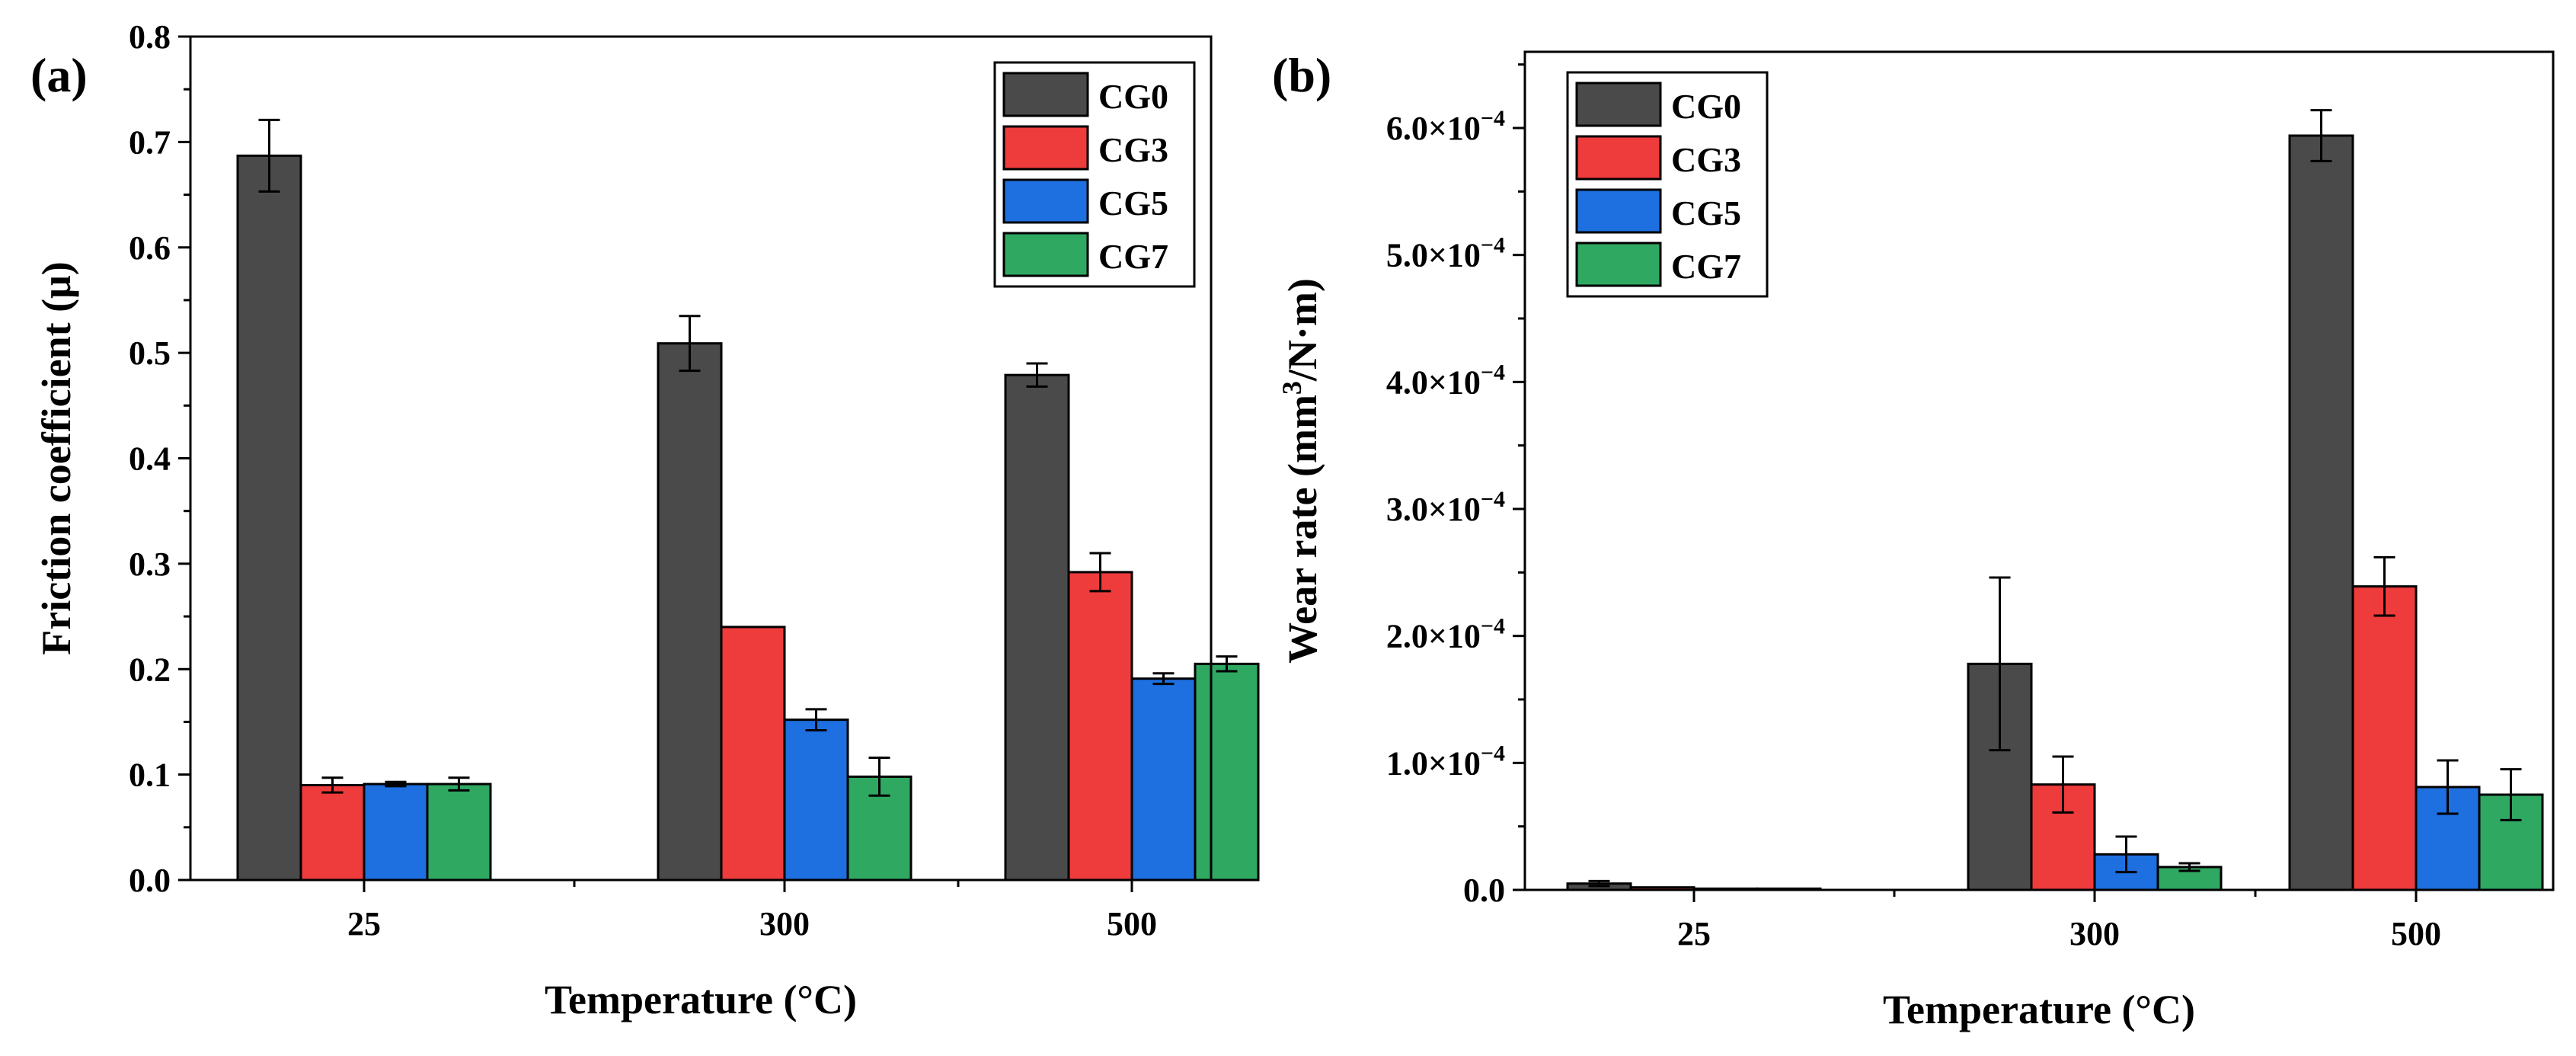 The height and width of the screenshot is (1056, 2576). I want to click on y-axis-title: Wear rate (mm3/N·m), so click(1301, 471).